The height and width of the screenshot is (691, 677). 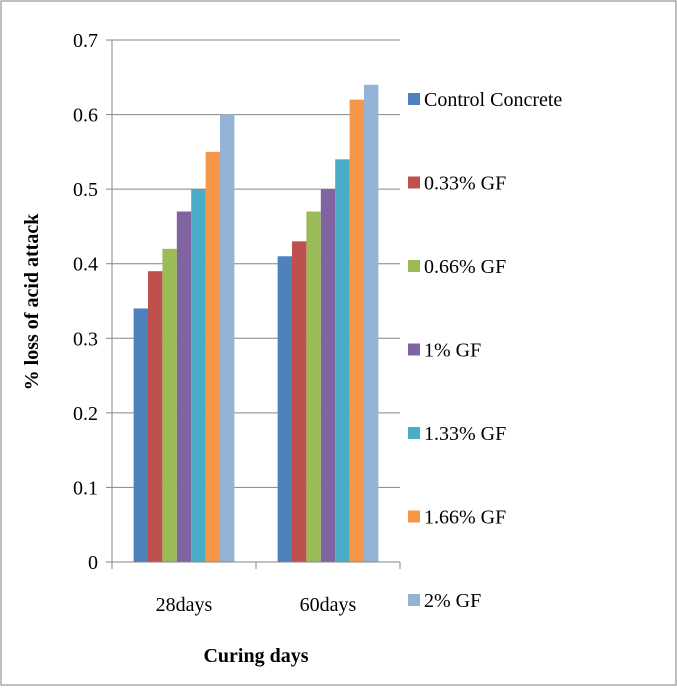 What do you see at coordinates (465, 434) in the screenshot?
I see `legend-label: 1.33% GF` at bounding box center [465, 434].